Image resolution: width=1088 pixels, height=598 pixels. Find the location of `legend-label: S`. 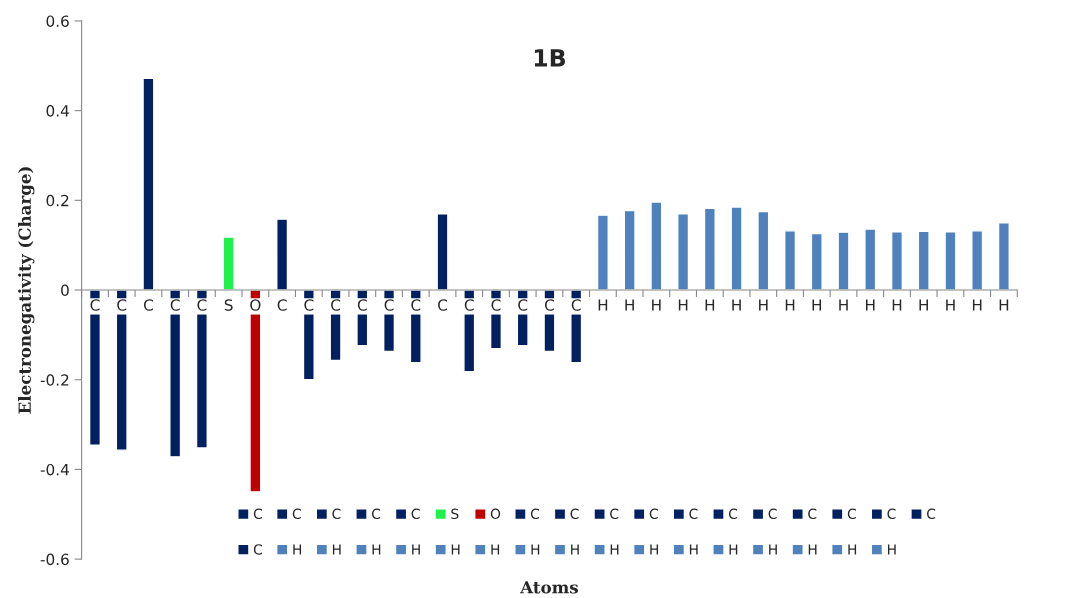

legend-label: S is located at coordinates (455, 514).